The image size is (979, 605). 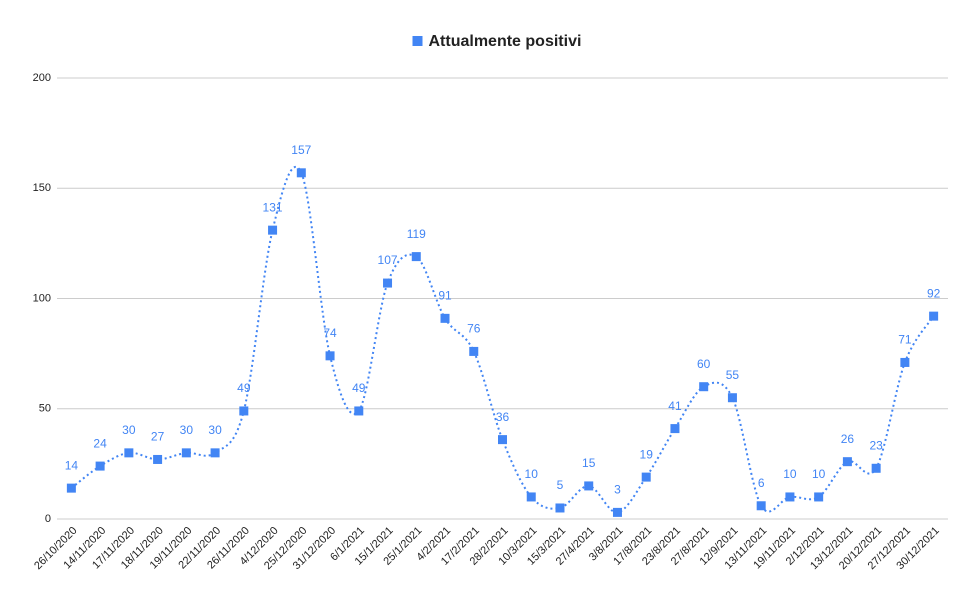 I want to click on data-label: 26, so click(x=848, y=439).